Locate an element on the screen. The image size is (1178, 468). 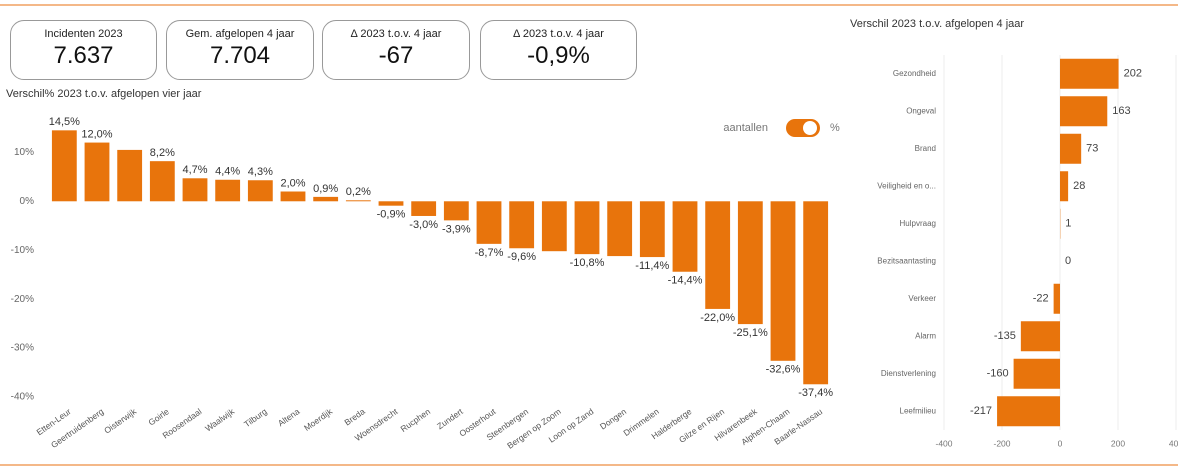
data-label: 12,0% is located at coordinates (96, 134).